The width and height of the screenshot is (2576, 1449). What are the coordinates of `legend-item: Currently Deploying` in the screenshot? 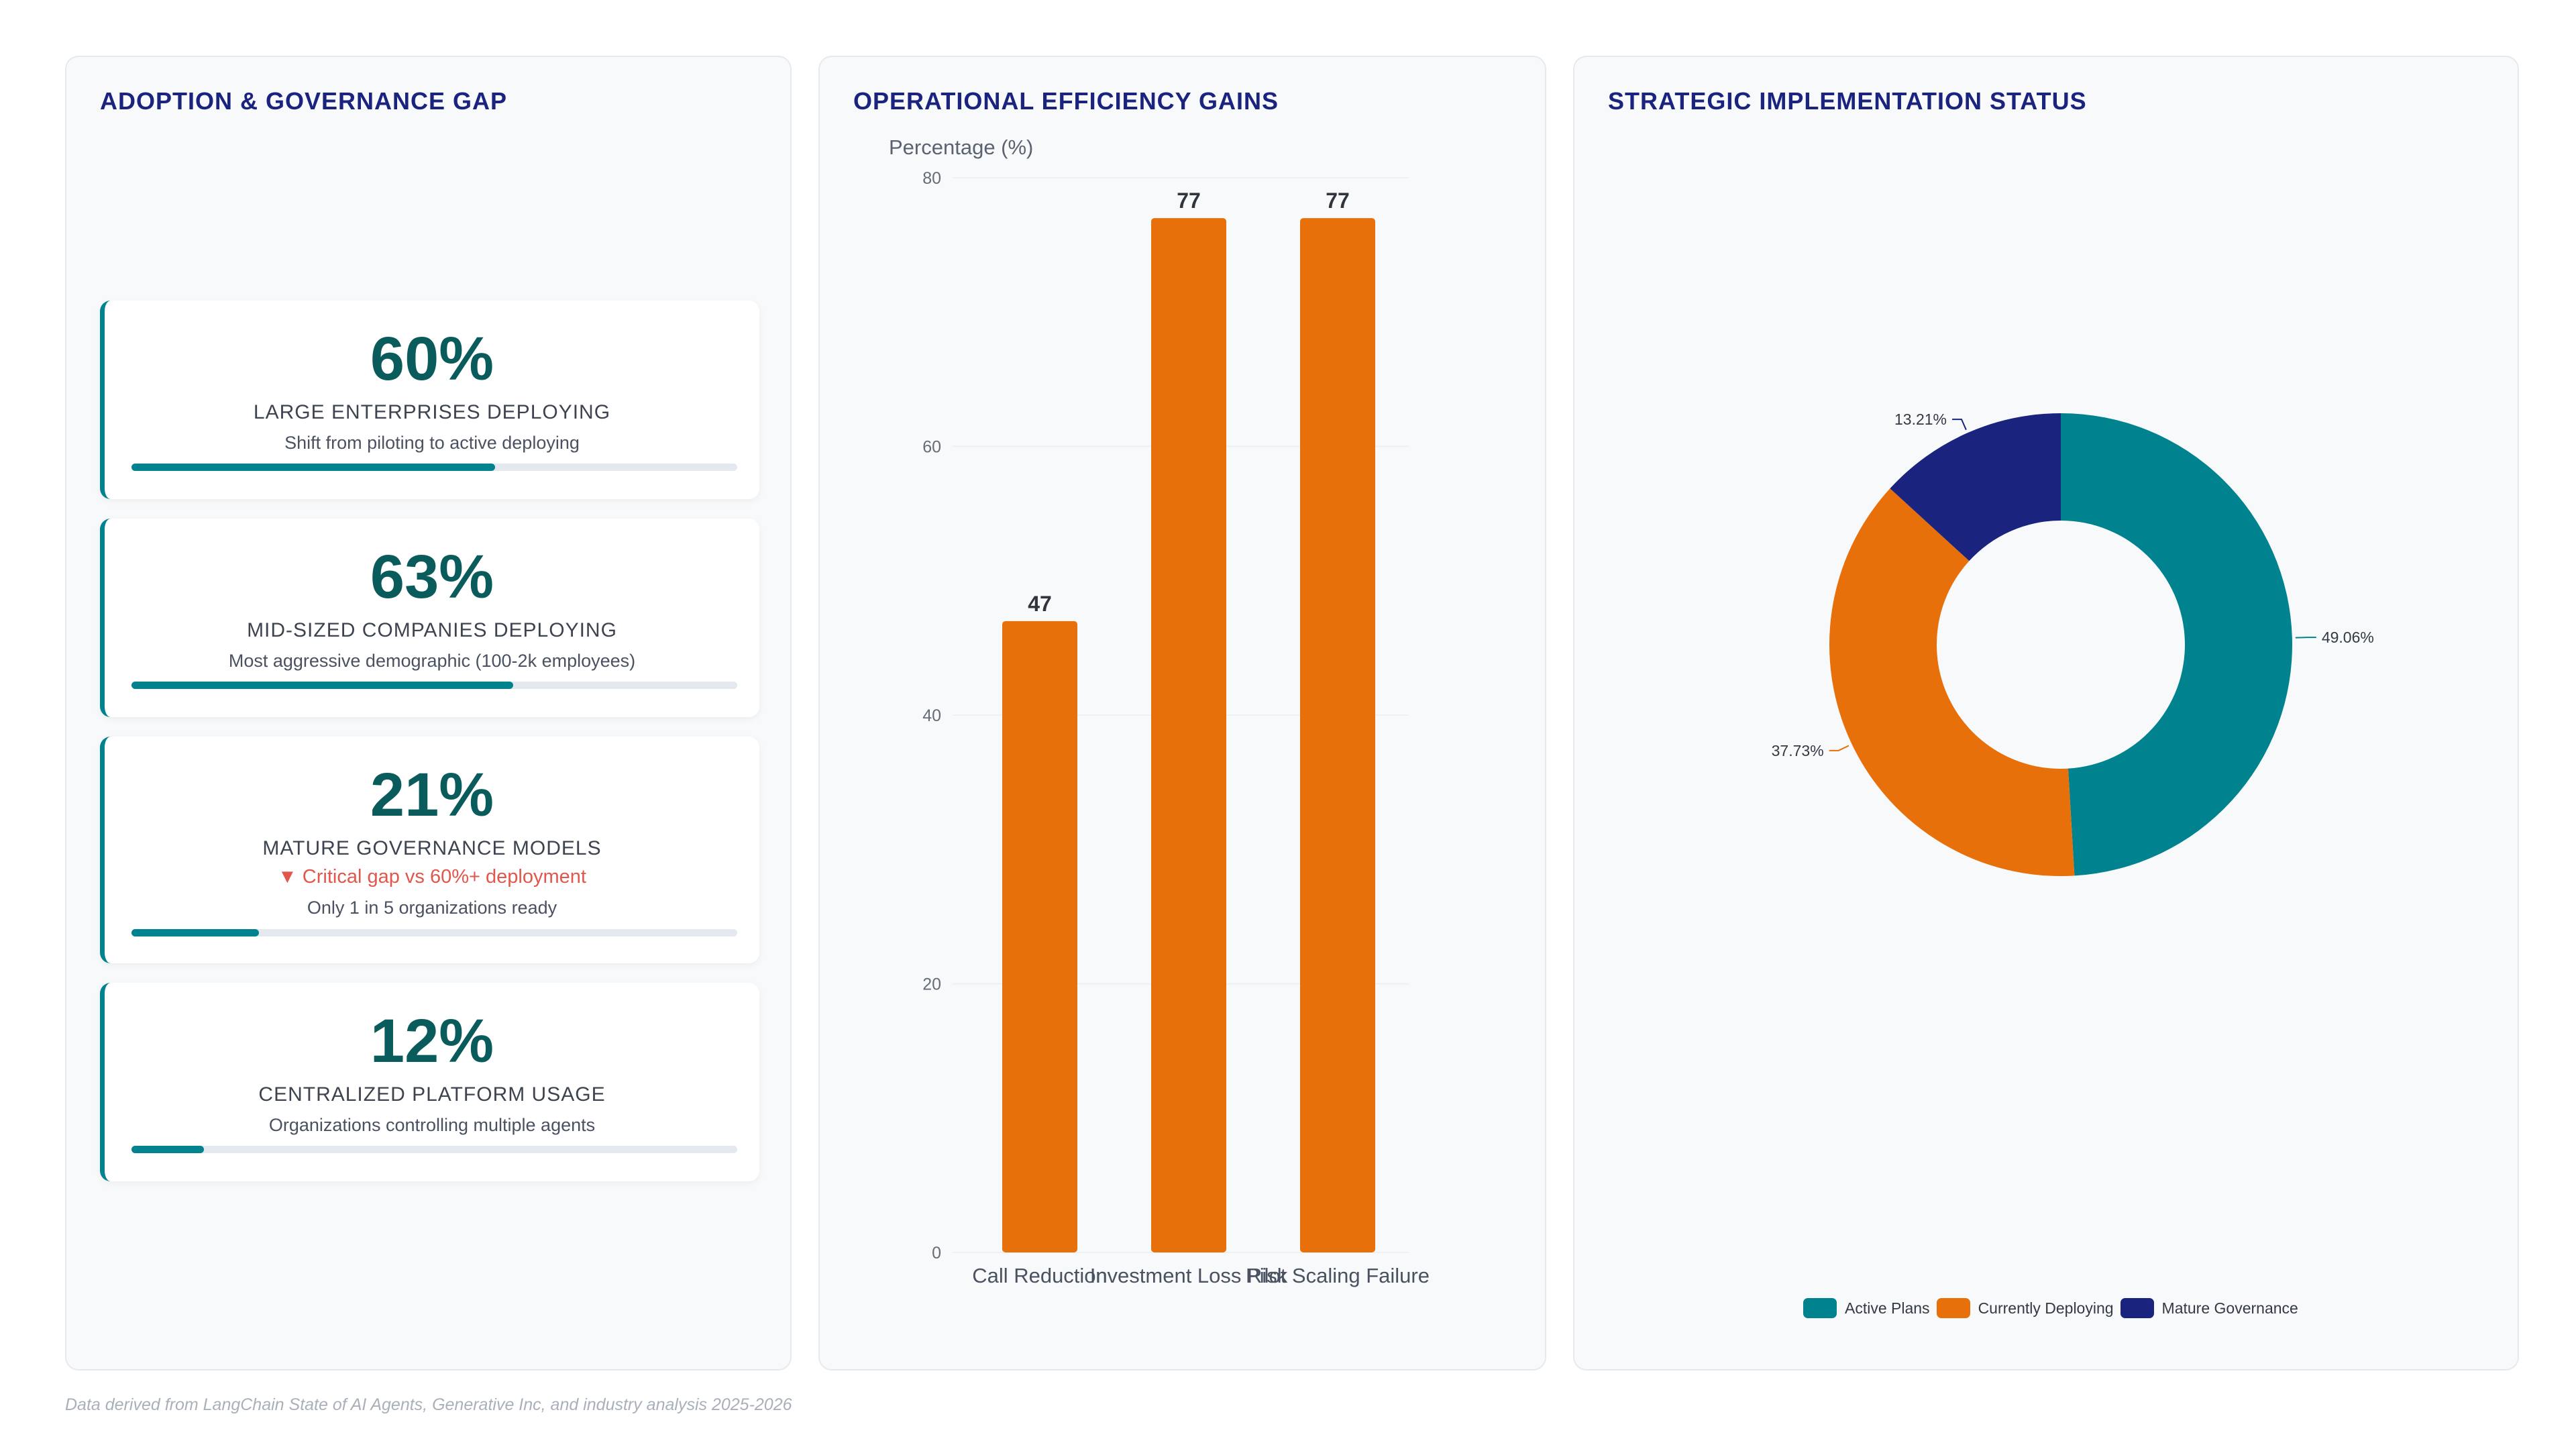 It's located at (2025, 1308).